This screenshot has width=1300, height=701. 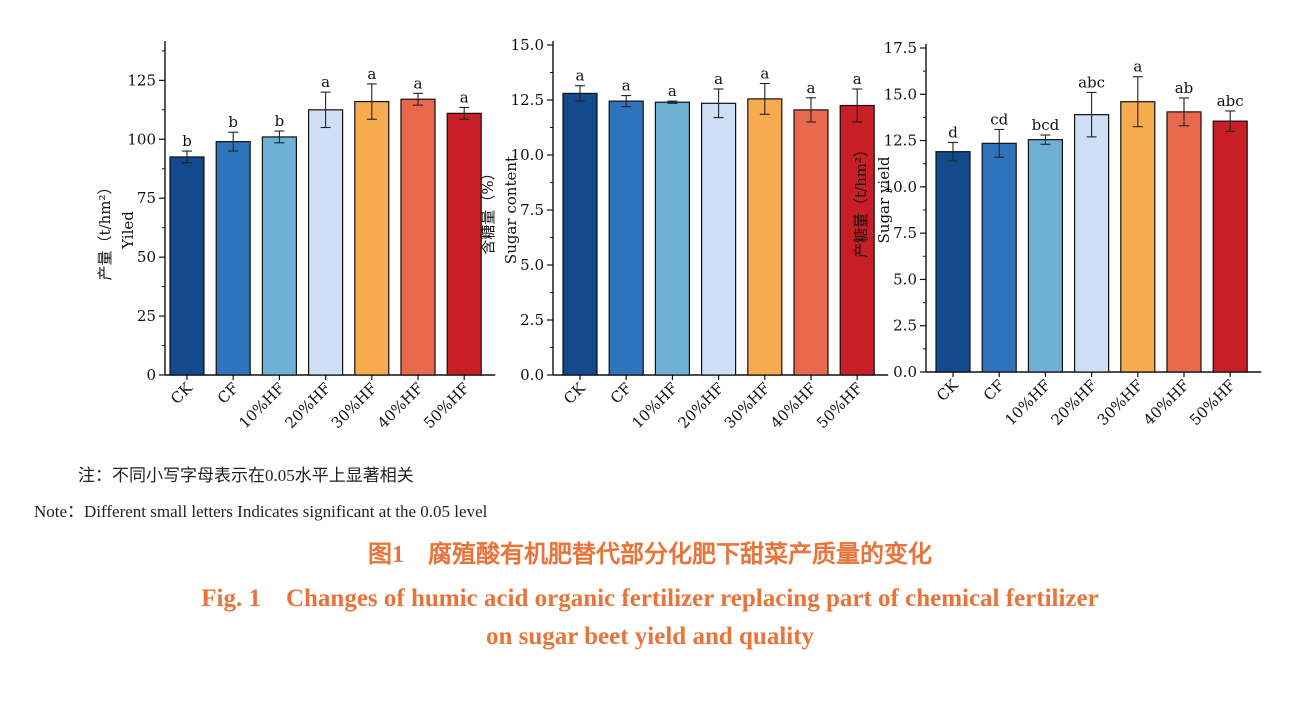 I want to click on significance-label: d, so click(x=953, y=132).